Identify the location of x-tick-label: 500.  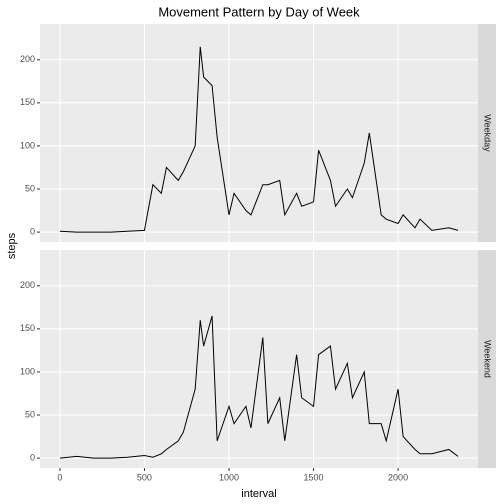
(144, 477).